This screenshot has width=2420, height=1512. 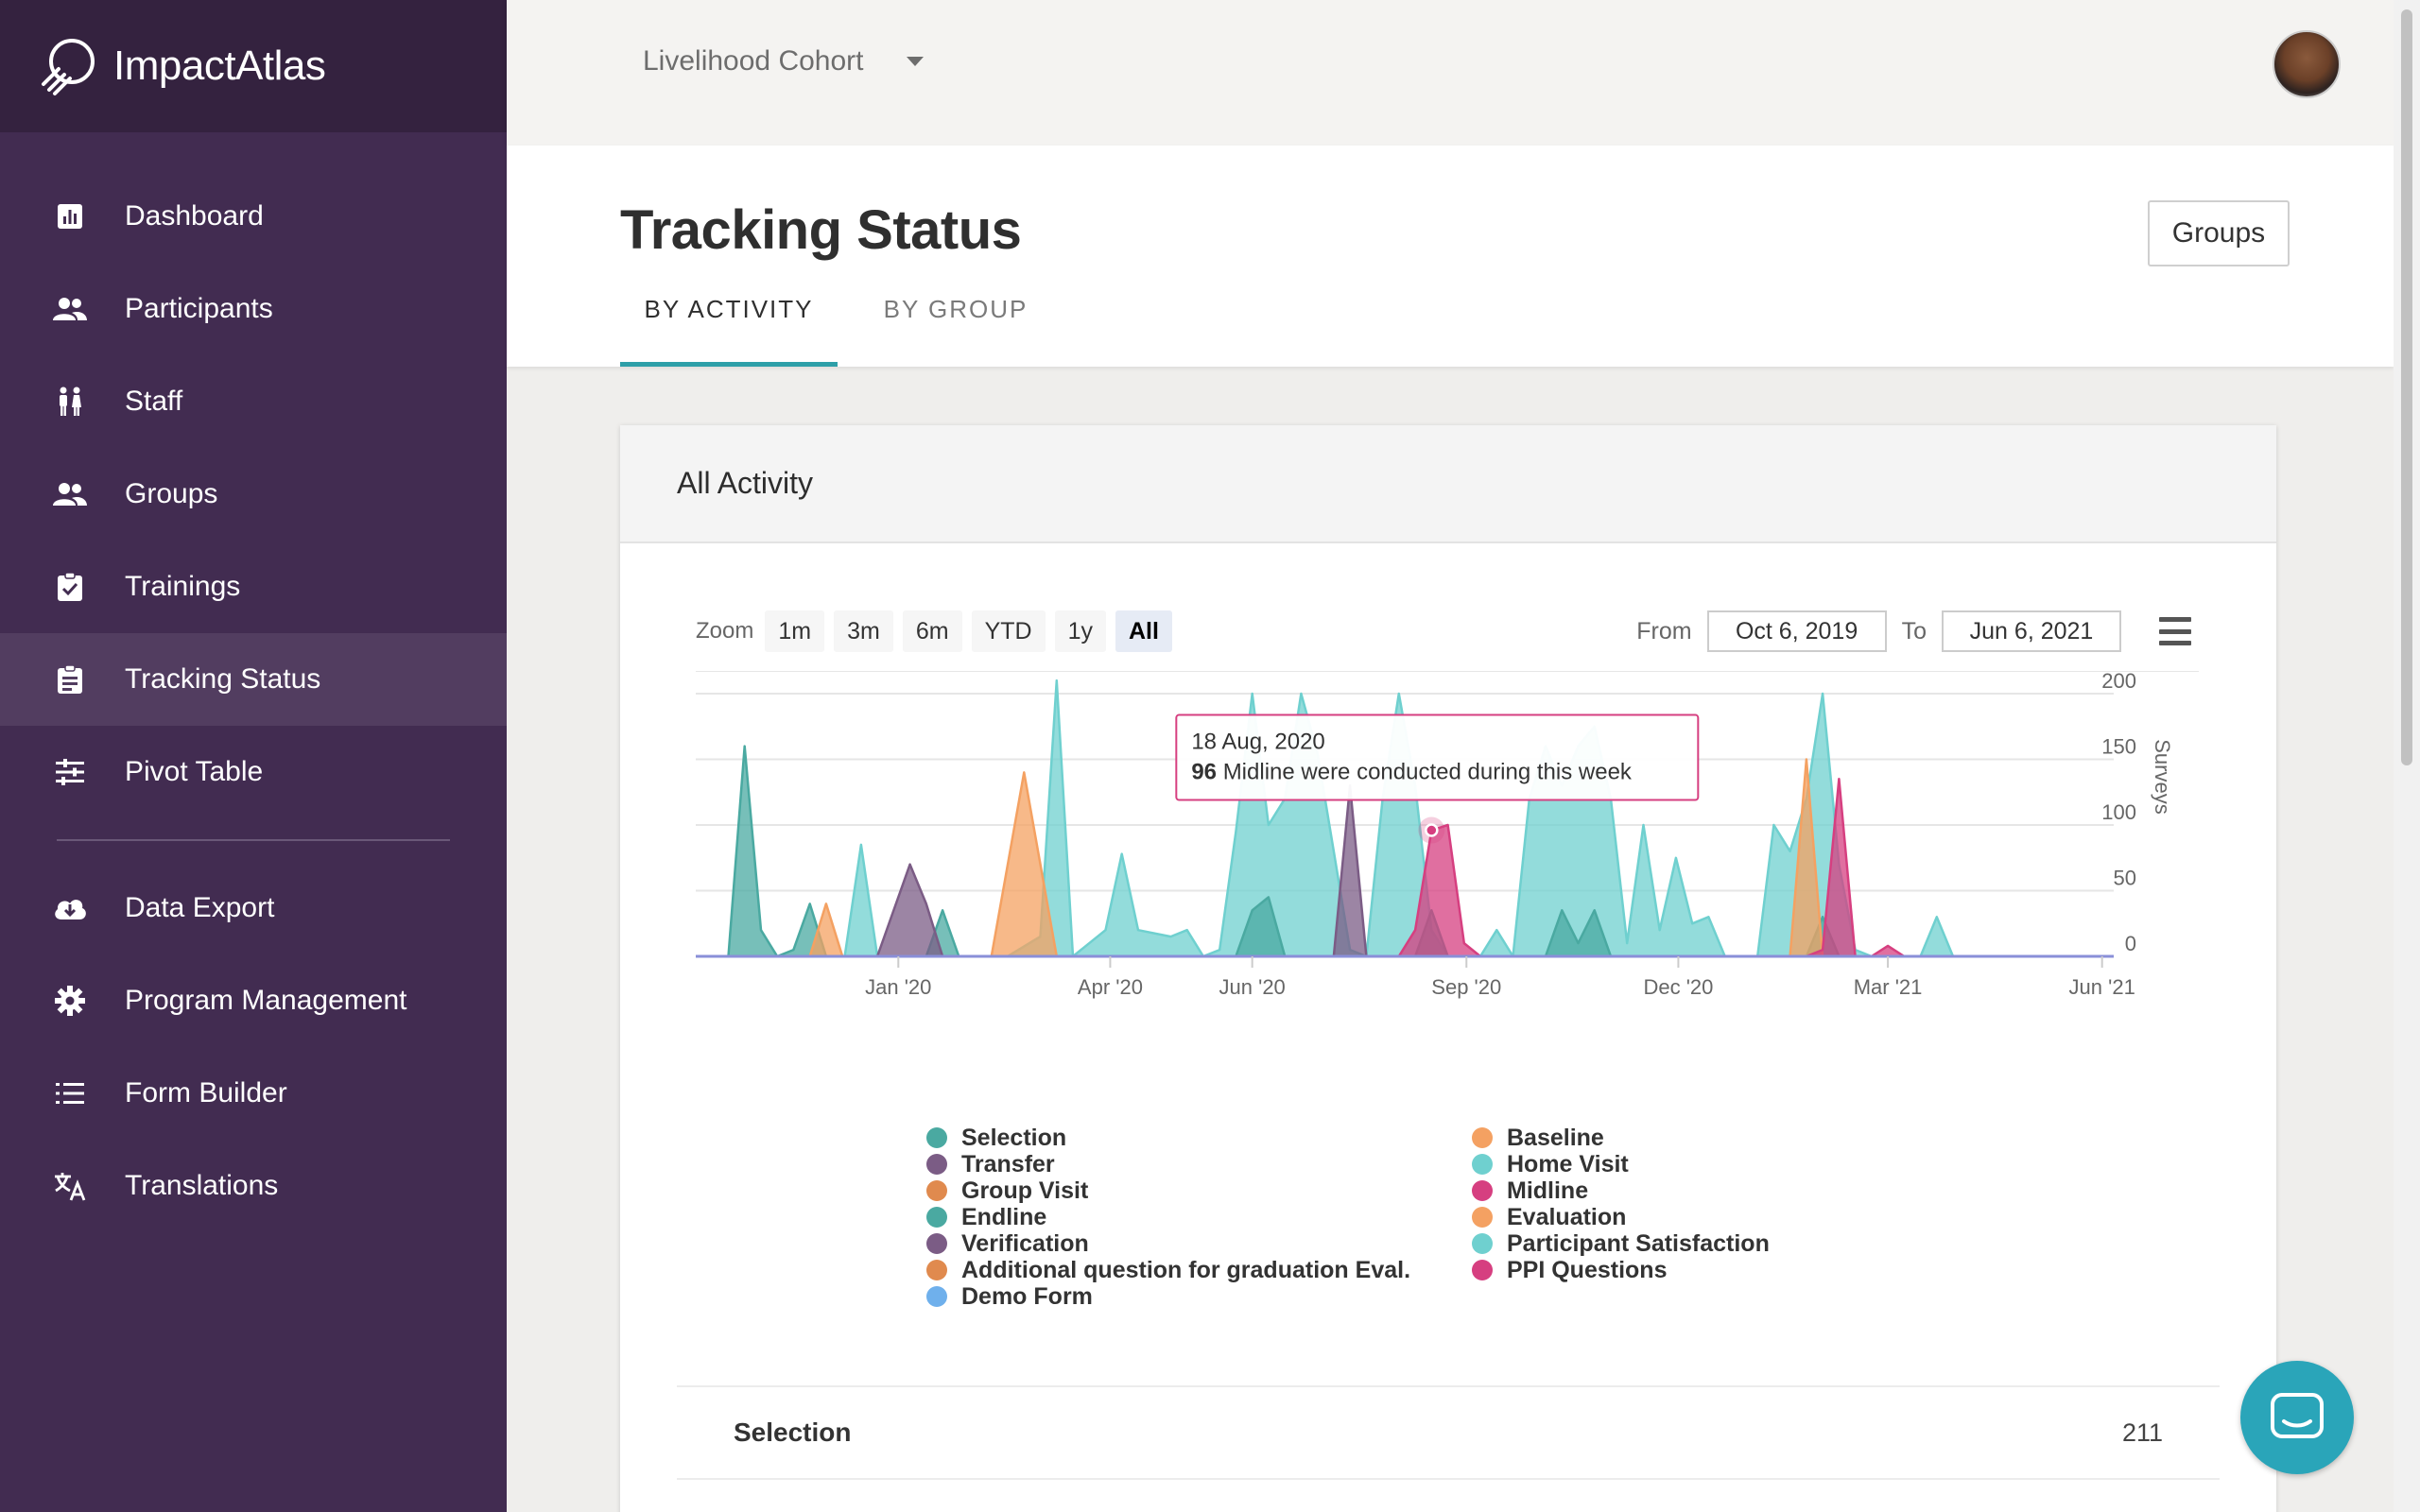 What do you see at coordinates (254, 587) in the screenshot?
I see `sidebar-item-trainings: Trainings` at bounding box center [254, 587].